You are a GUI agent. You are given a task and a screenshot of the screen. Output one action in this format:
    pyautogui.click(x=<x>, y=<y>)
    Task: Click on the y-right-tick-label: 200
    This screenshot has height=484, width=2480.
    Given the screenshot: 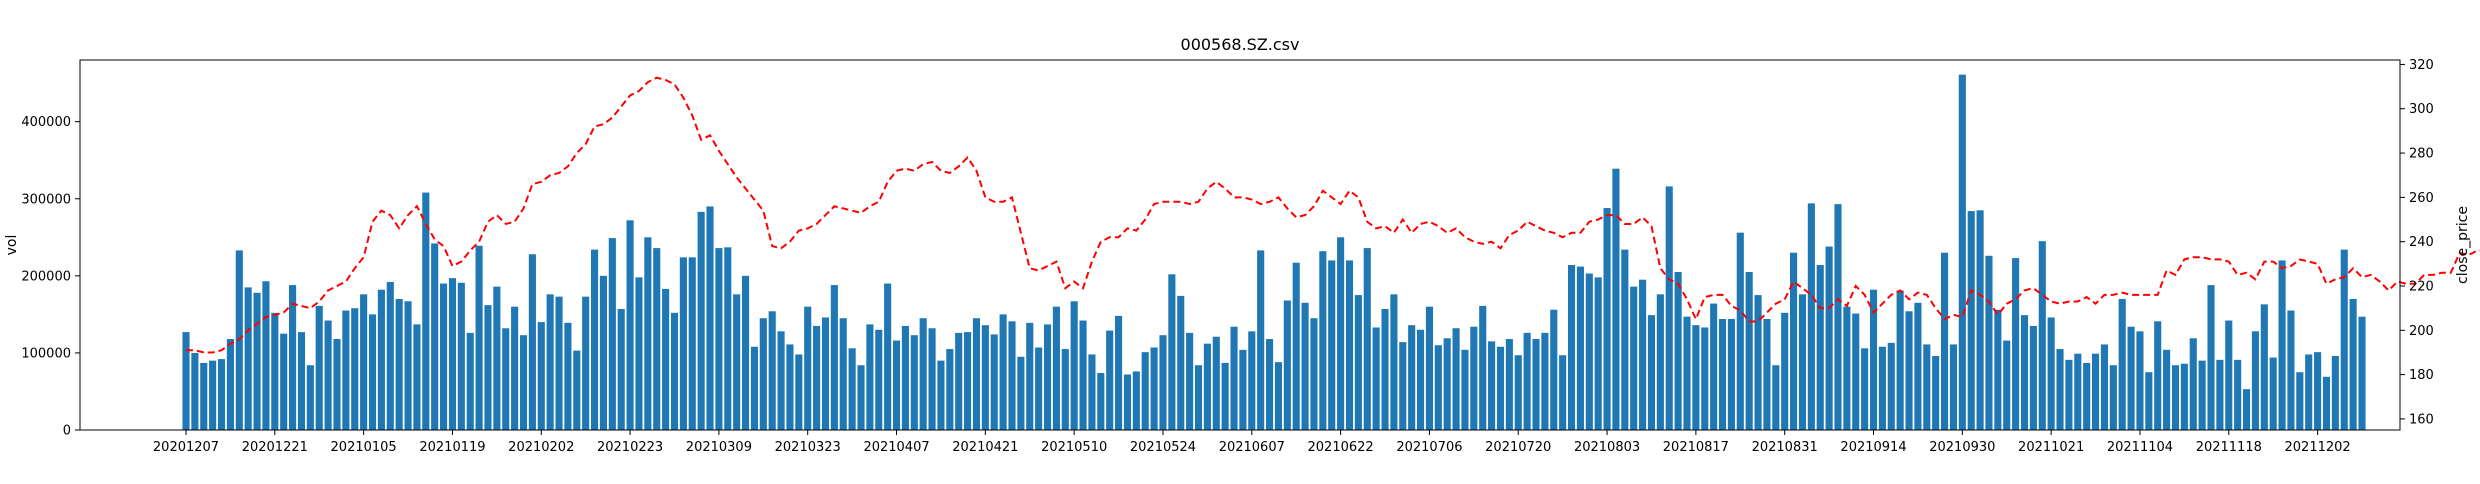 What is the action you would take?
    pyautogui.click(x=2421, y=331)
    